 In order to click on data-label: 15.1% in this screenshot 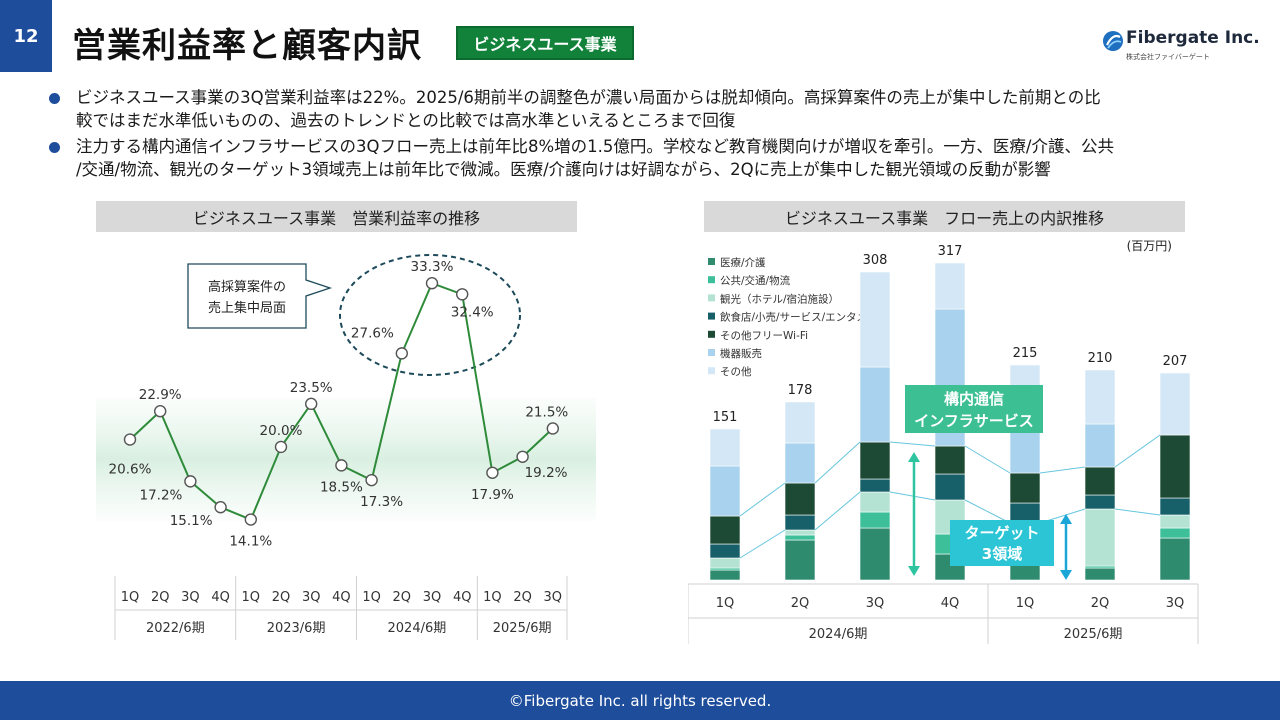, I will do `click(191, 521)`.